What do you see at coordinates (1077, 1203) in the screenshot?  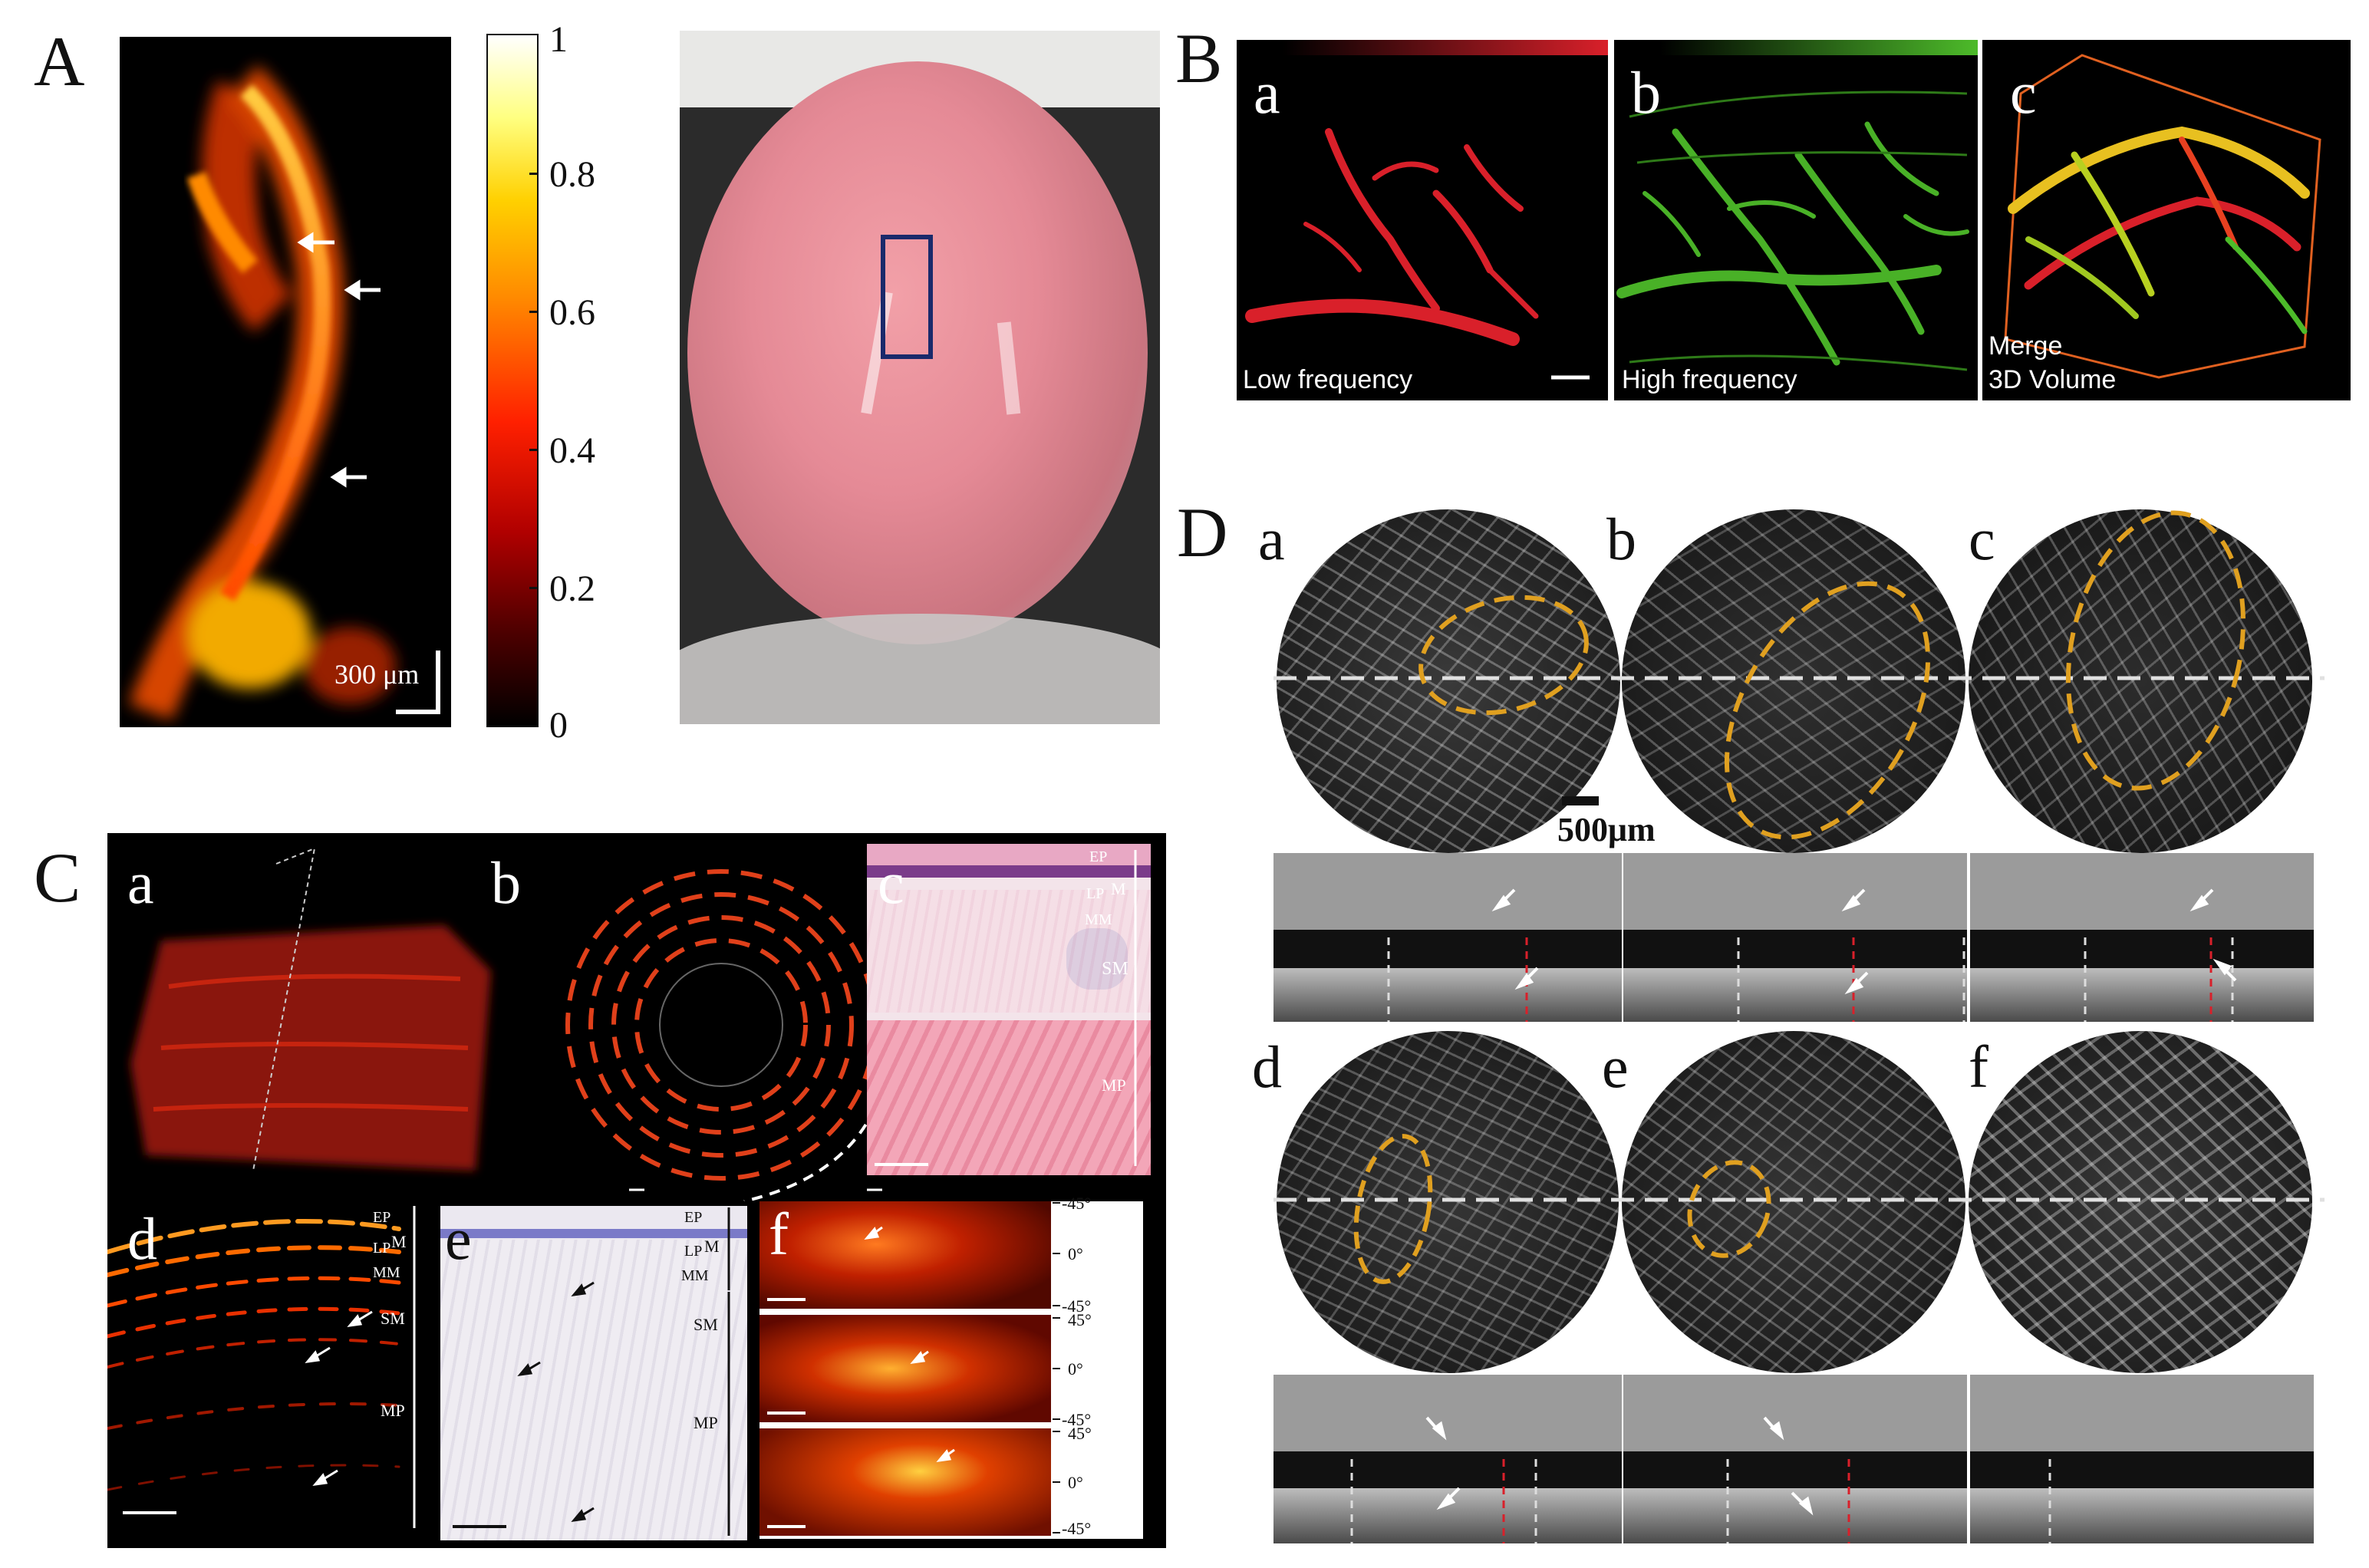 I see `angle-tick-1: -45°` at bounding box center [1077, 1203].